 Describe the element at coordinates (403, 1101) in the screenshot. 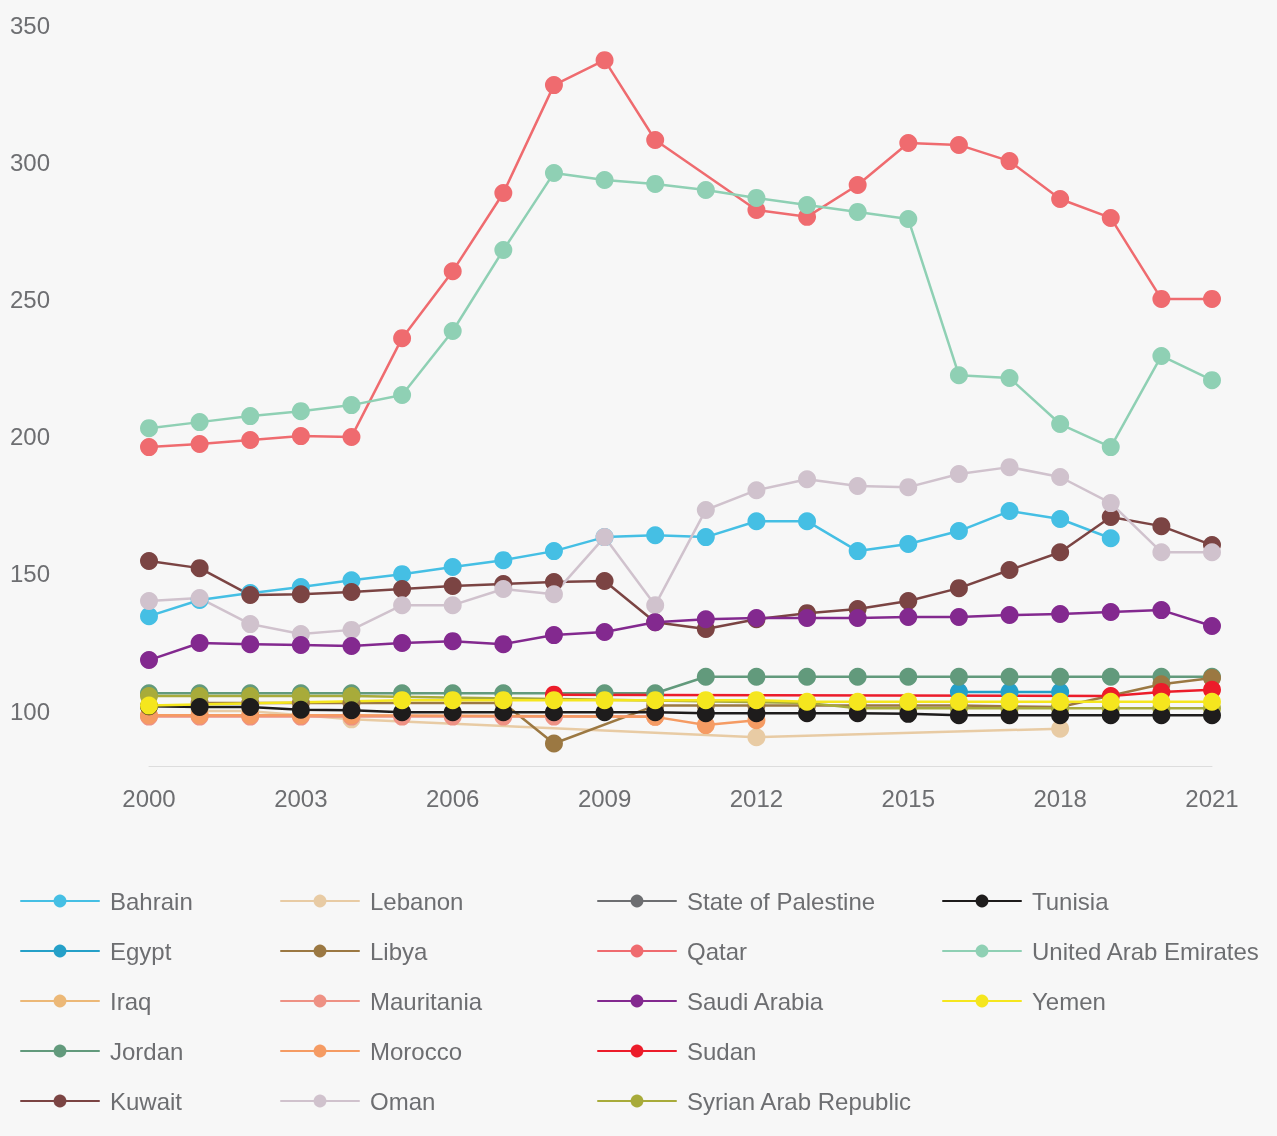

I see `legend-label: Oman` at that location.